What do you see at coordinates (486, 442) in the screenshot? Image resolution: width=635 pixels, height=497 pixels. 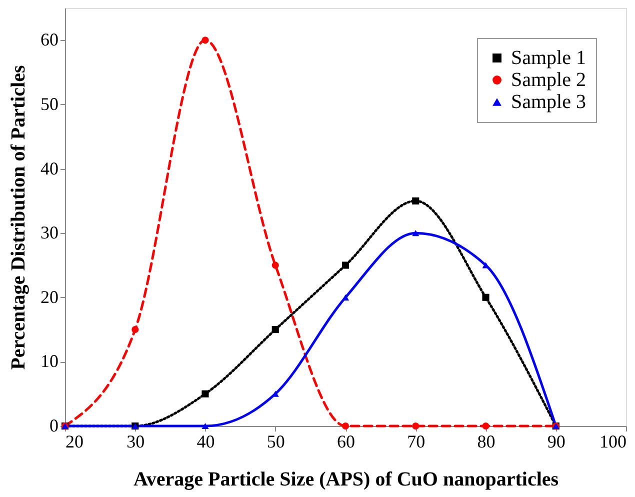 I see `x-tick-label: 80` at bounding box center [486, 442].